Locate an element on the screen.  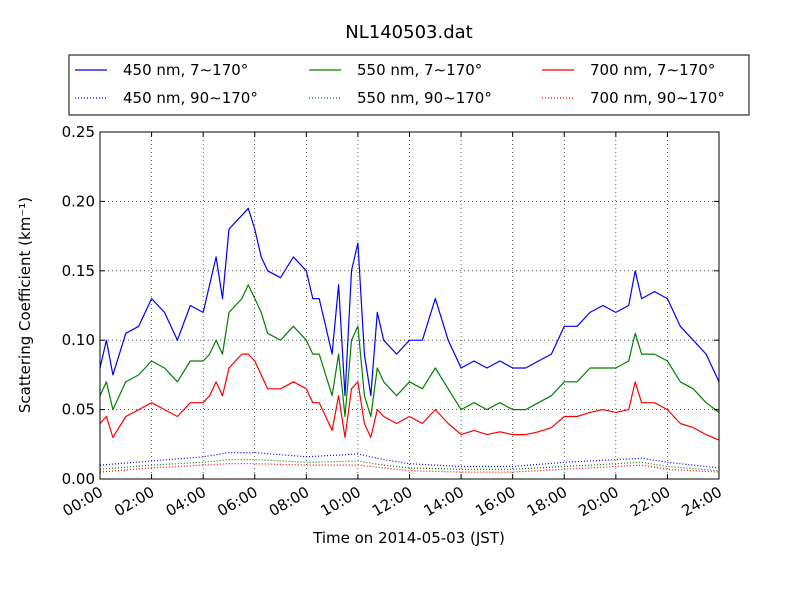
x-tick-label: 22:00 is located at coordinates (650, 501).